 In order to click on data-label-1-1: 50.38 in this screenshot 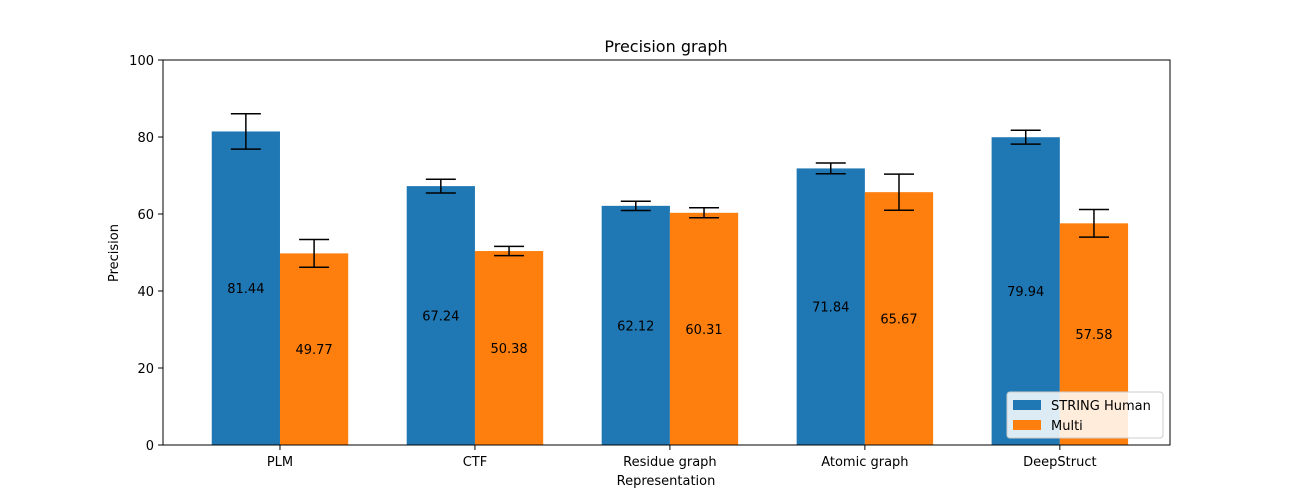, I will do `click(508, 349)`.